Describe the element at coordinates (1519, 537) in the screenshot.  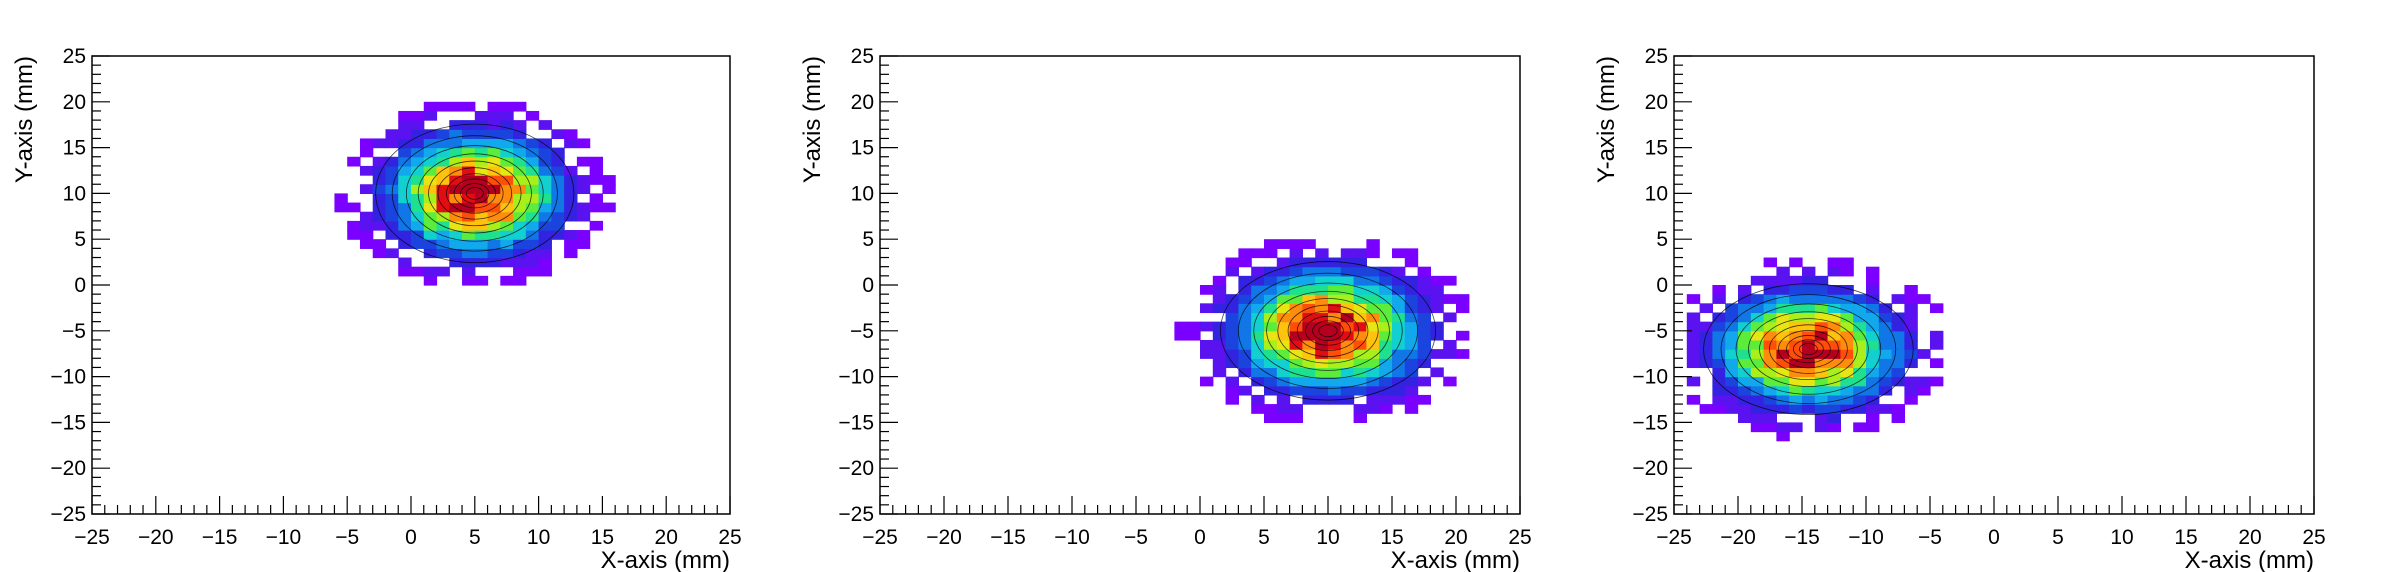
I see `x-tick-label: 25` at that location.